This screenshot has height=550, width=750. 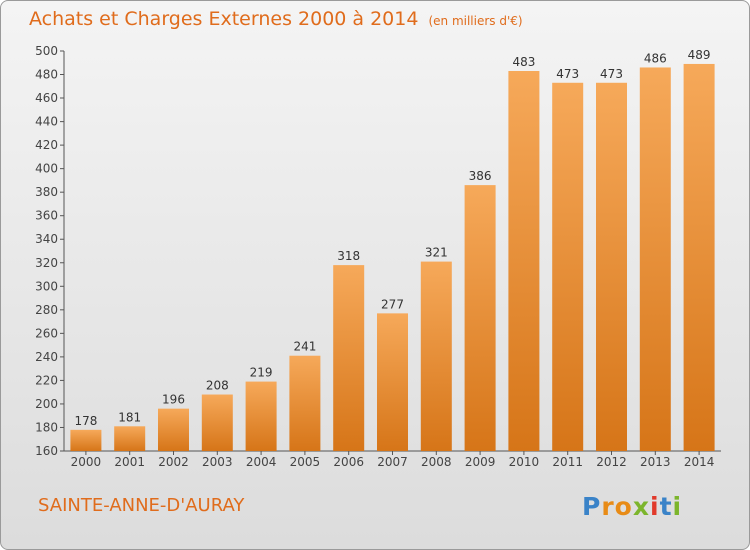 What do you see at coordinates (173, 400) in the screenshot?
I see `data-label: 196` at bounding box center [173, 400].